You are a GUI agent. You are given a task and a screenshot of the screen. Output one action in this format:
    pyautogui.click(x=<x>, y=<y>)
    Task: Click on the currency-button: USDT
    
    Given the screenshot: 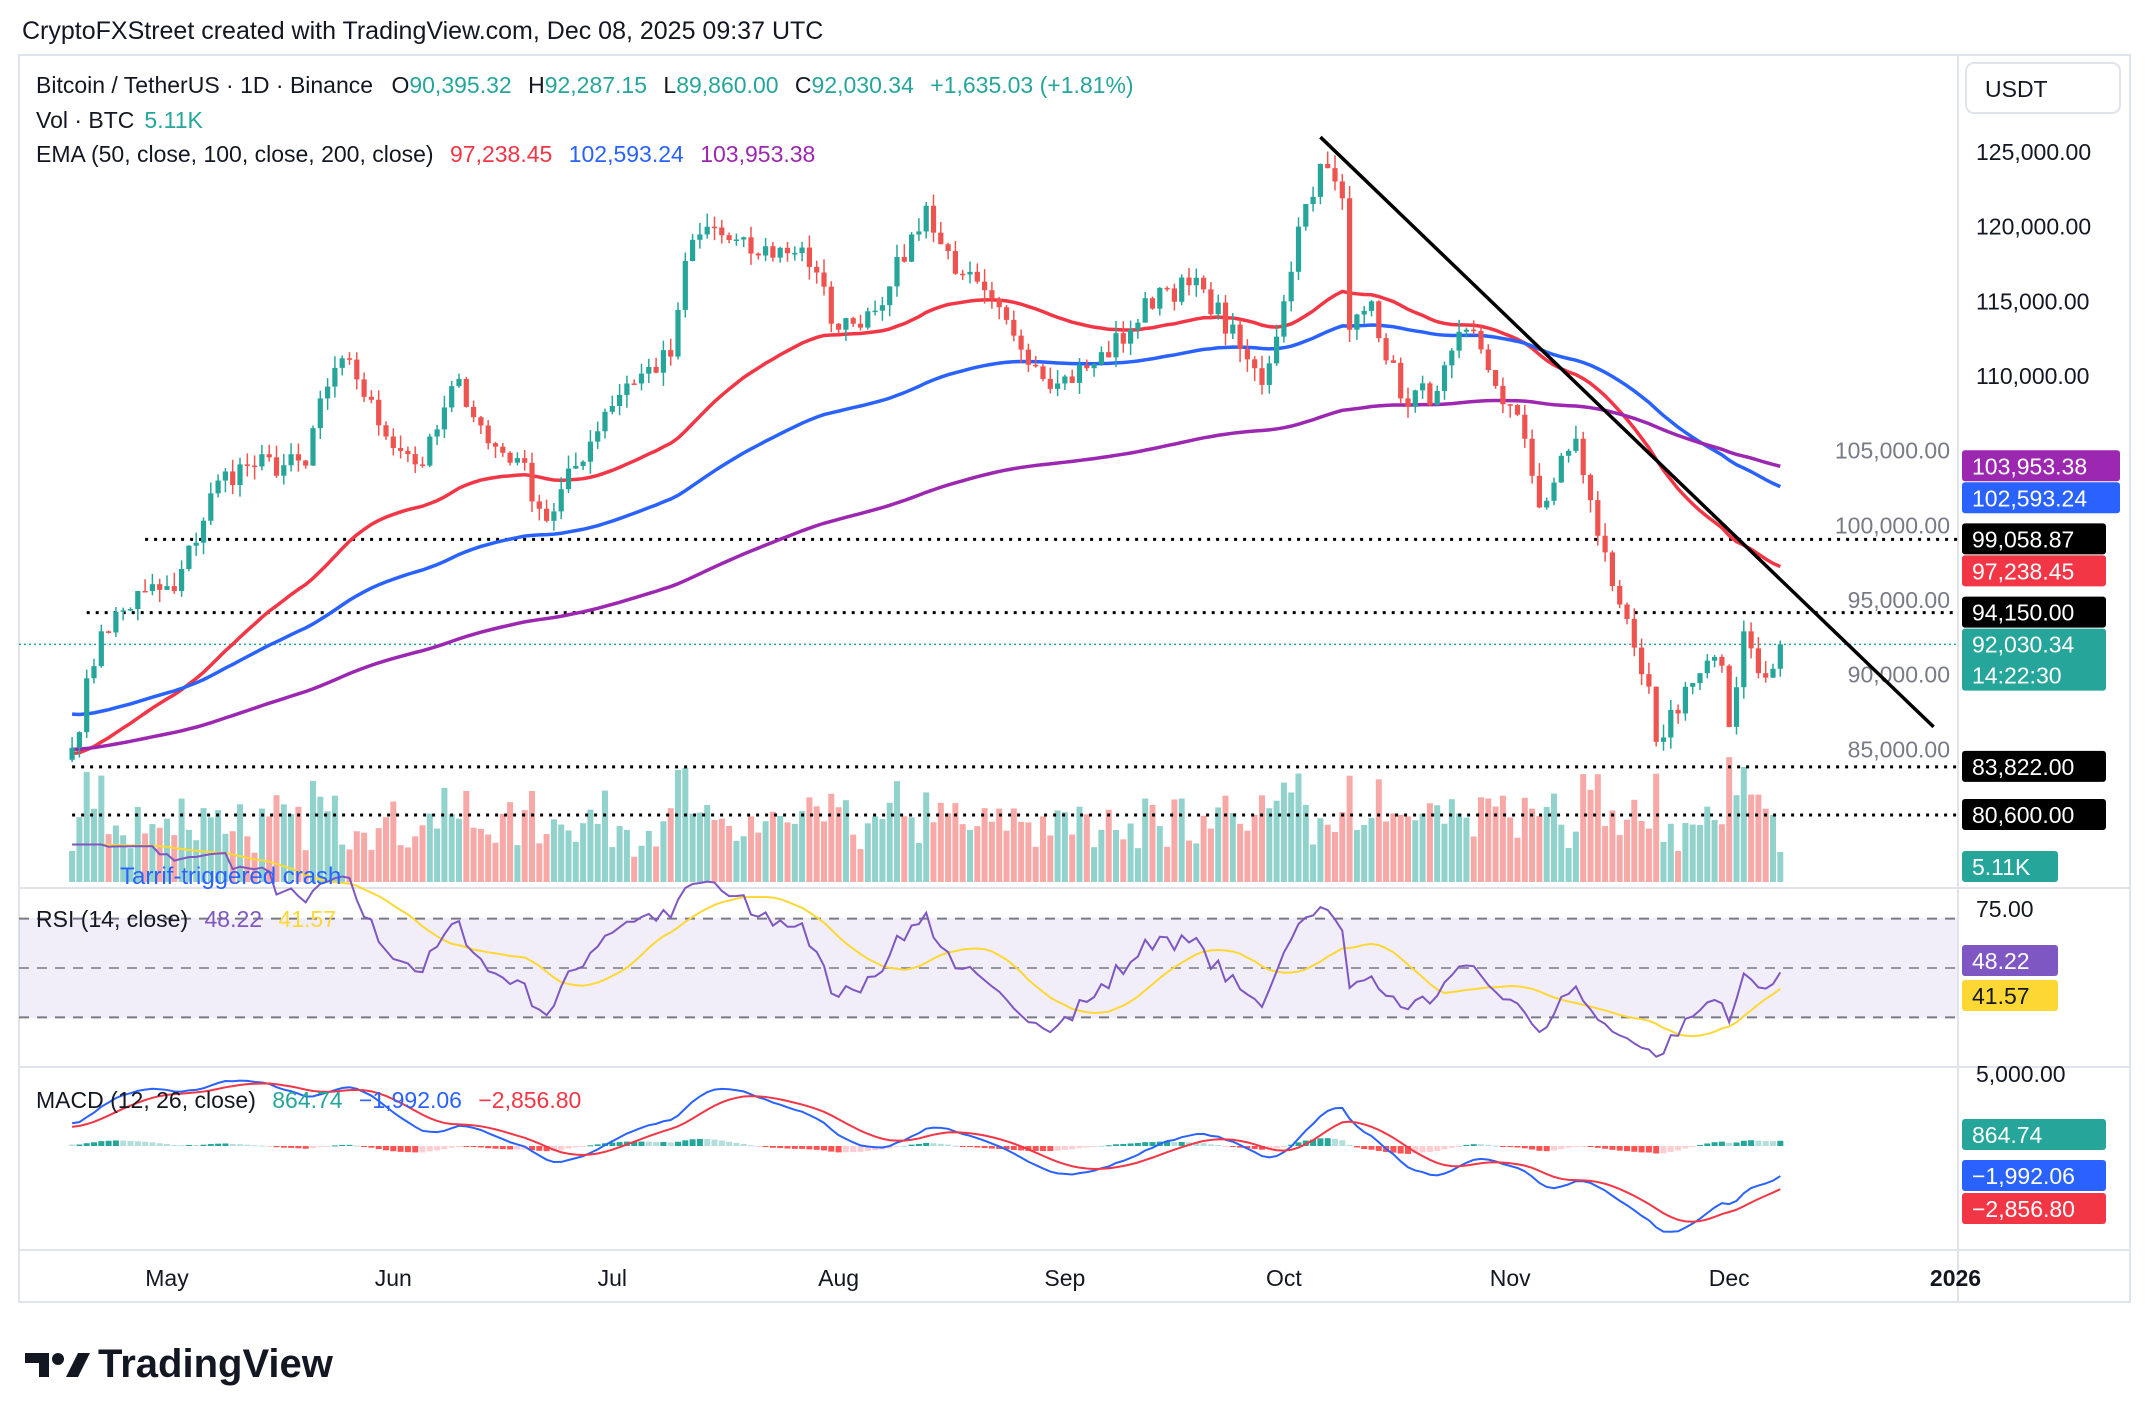 What is the action you would take?
    pyautogui.click(x=2043, y=88)
    